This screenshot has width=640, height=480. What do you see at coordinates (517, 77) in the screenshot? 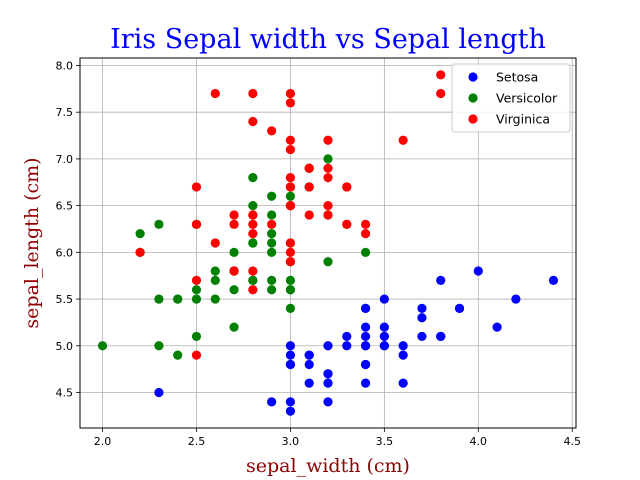
I see `legend-label-setosa: Setosa` at bounding box center [517, 77].